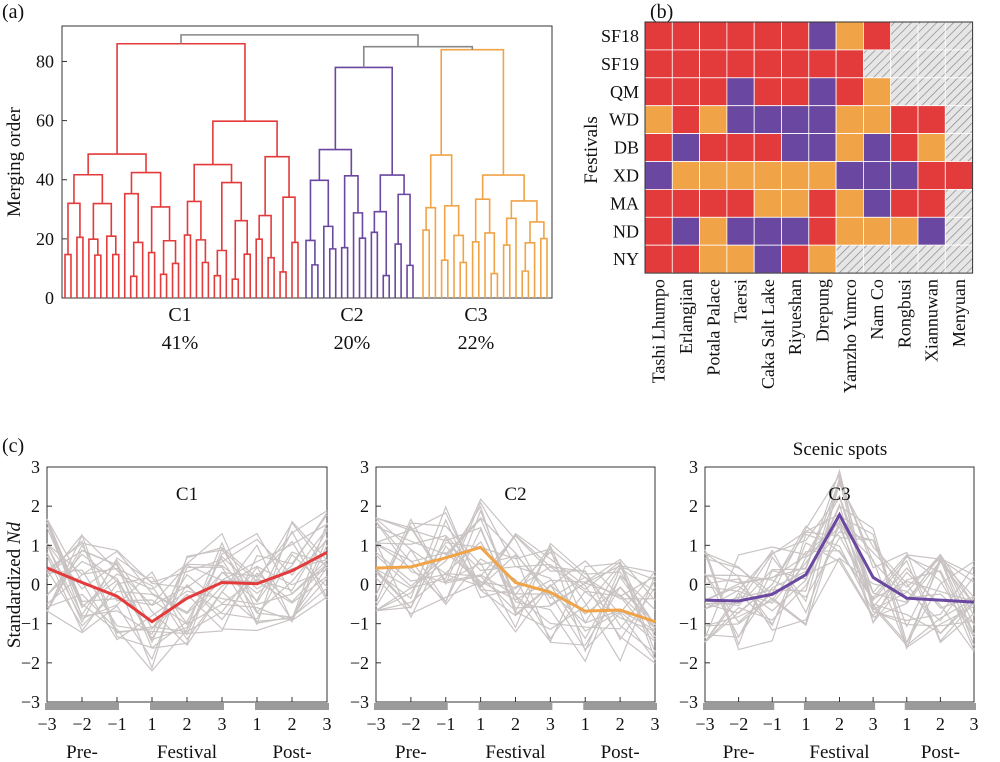 The height and width of the screenshot is (762, 1000). What do you see at coordinates (45, 239) in the screenshot?
I see `y-tick-label: 20` at bounding box center [45, 239].